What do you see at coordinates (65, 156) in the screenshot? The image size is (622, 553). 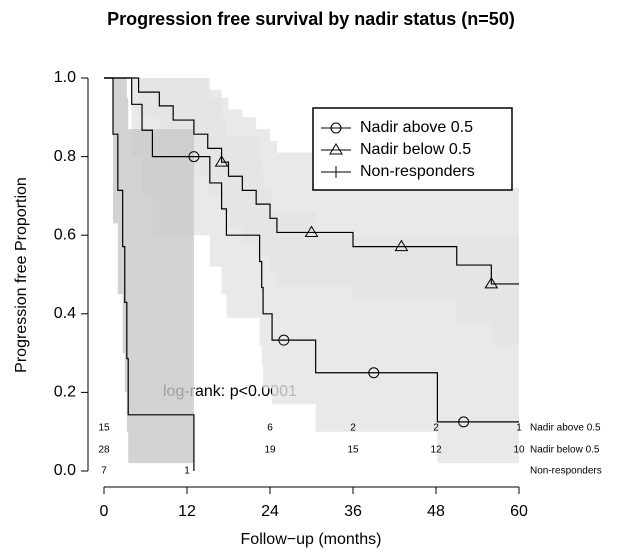 I see `y-tick-label: 0.8` at bounding box center [65, 156].